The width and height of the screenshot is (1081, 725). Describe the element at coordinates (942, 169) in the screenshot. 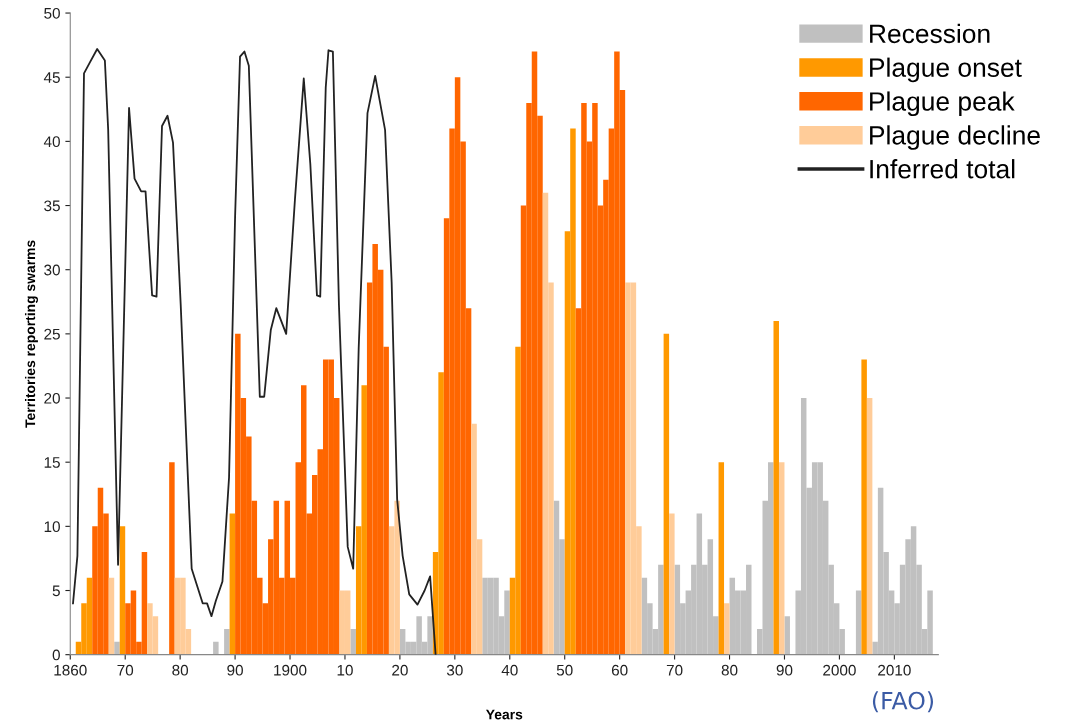

I see `legend-label: Inferred total` at that location.